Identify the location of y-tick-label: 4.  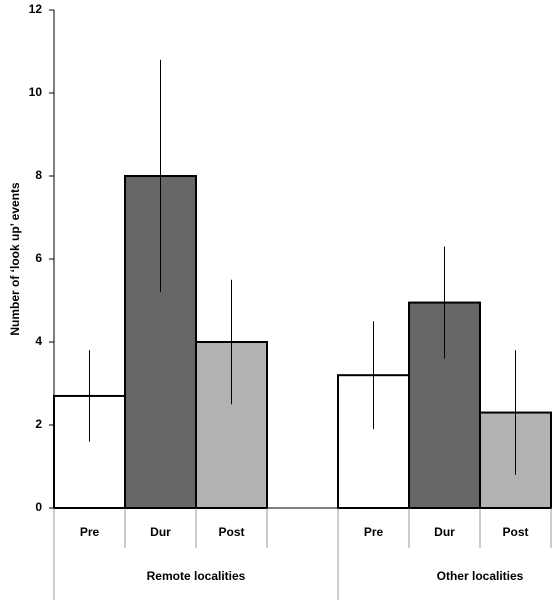
(38, 341).